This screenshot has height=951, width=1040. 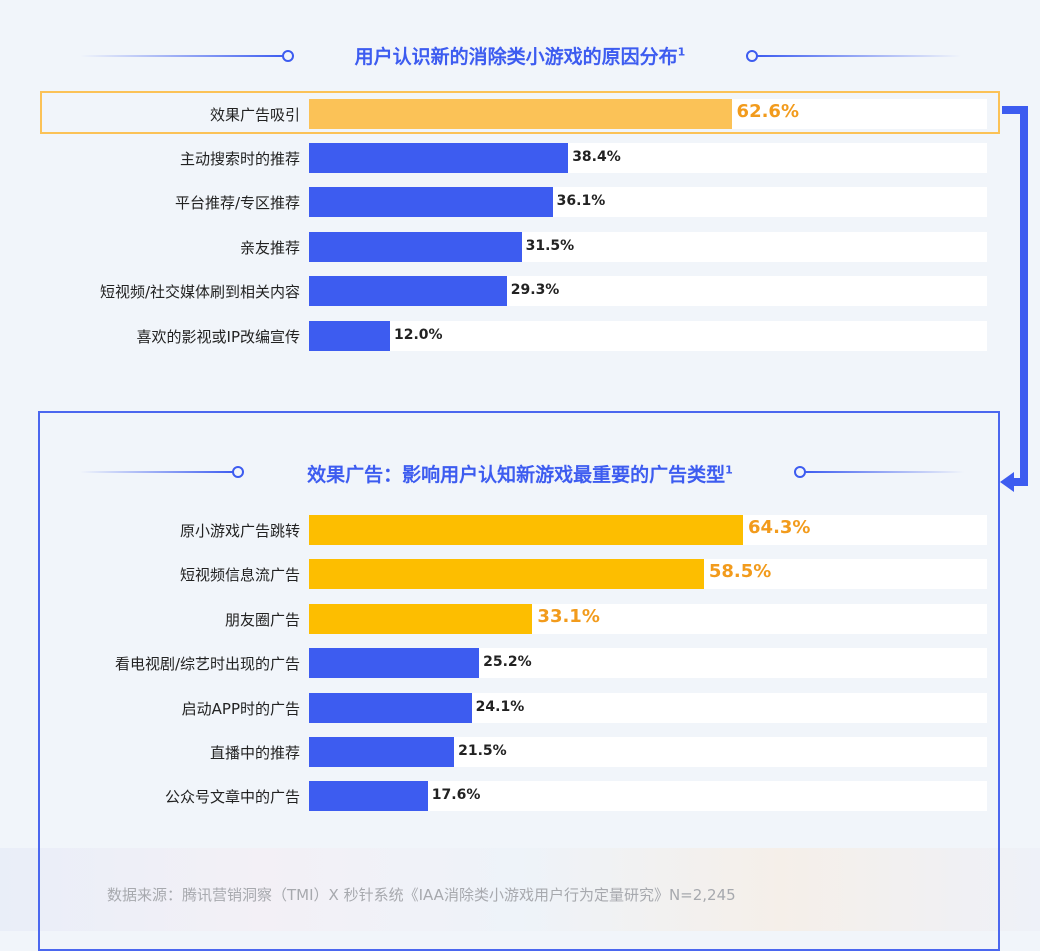 I want to click on bar-row: 朋友圈广告 33.1%, so click(x=520, y=619).